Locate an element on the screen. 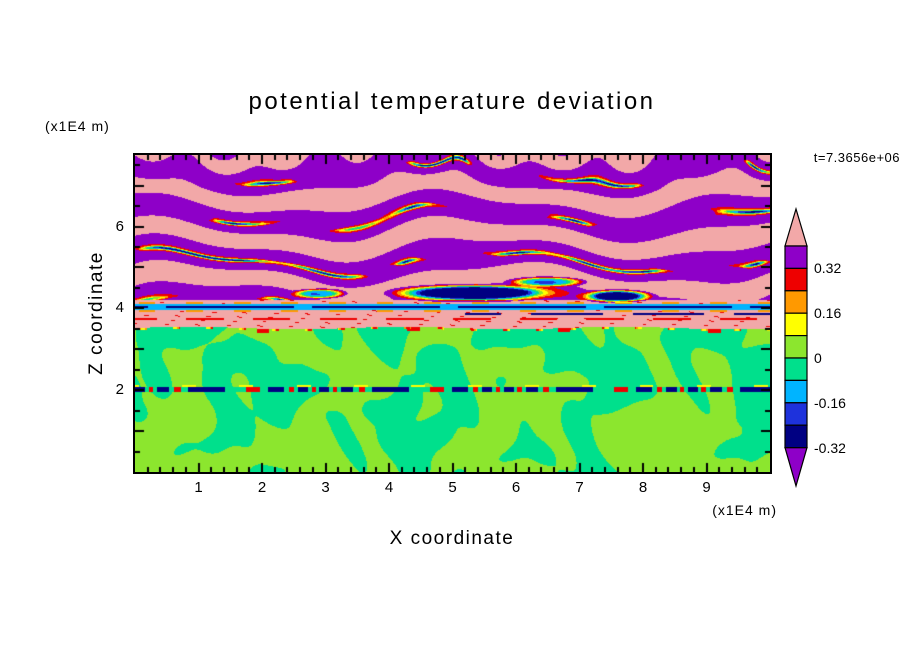 This screenshot has width=904, height=654. z-tick-label: 6 is located at coordinates (119, 226).